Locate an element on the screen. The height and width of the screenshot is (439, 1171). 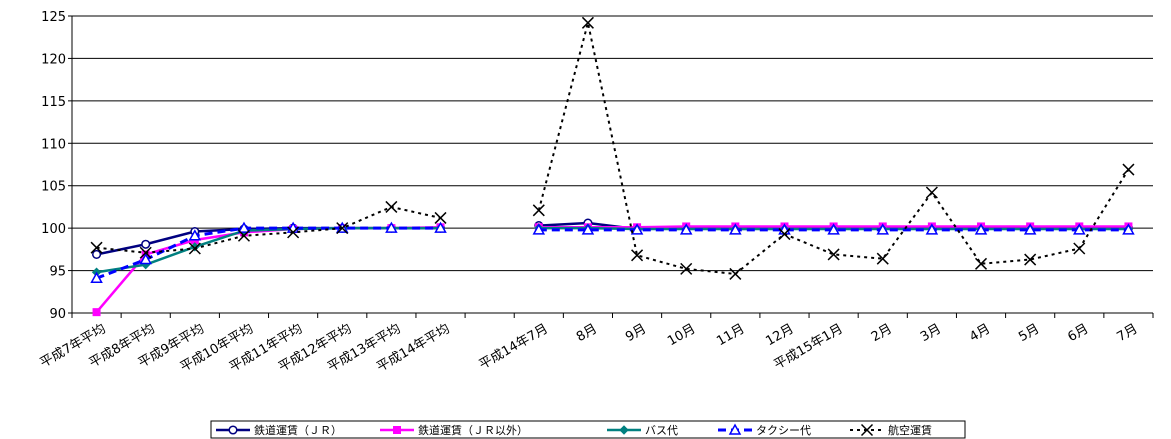
legend: 鉄道運賃（ＪＲ） 鉄道運賃（ＪＲ以外） バス代 タクシー代 航空運賃 is located at coordinates (588, 429).